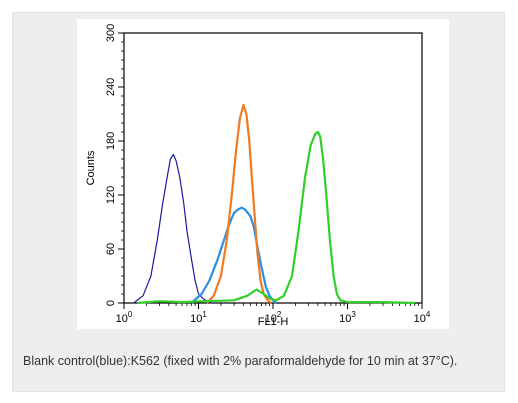 The height and width of the screenshot is (403, 518). What do you see at coordinates (111, 33) in the screenshot?
I see `y-tick-label: 300` at bounding box center [111, 33].